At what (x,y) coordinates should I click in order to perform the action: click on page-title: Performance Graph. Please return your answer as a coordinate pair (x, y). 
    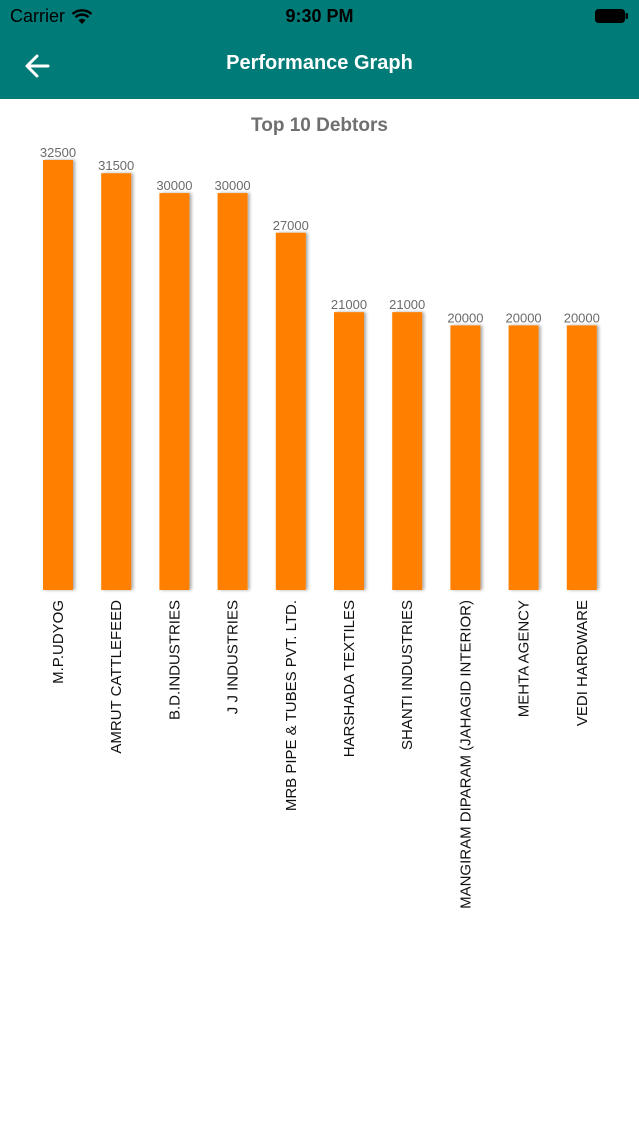
    Looking at the image, I should click on (319, 63).